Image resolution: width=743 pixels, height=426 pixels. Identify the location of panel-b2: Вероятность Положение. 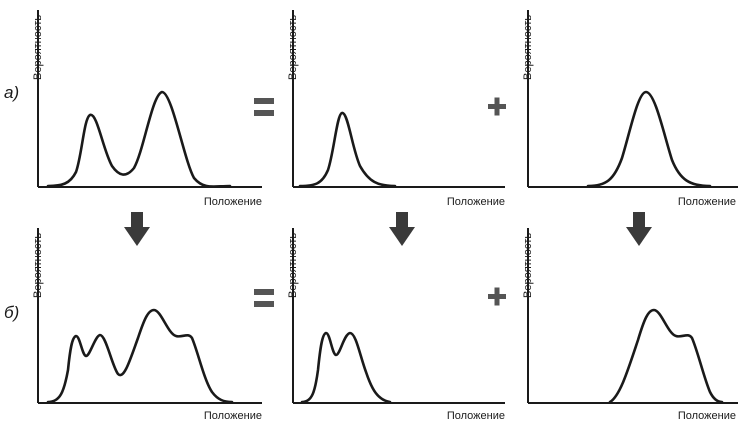
(396, 325).